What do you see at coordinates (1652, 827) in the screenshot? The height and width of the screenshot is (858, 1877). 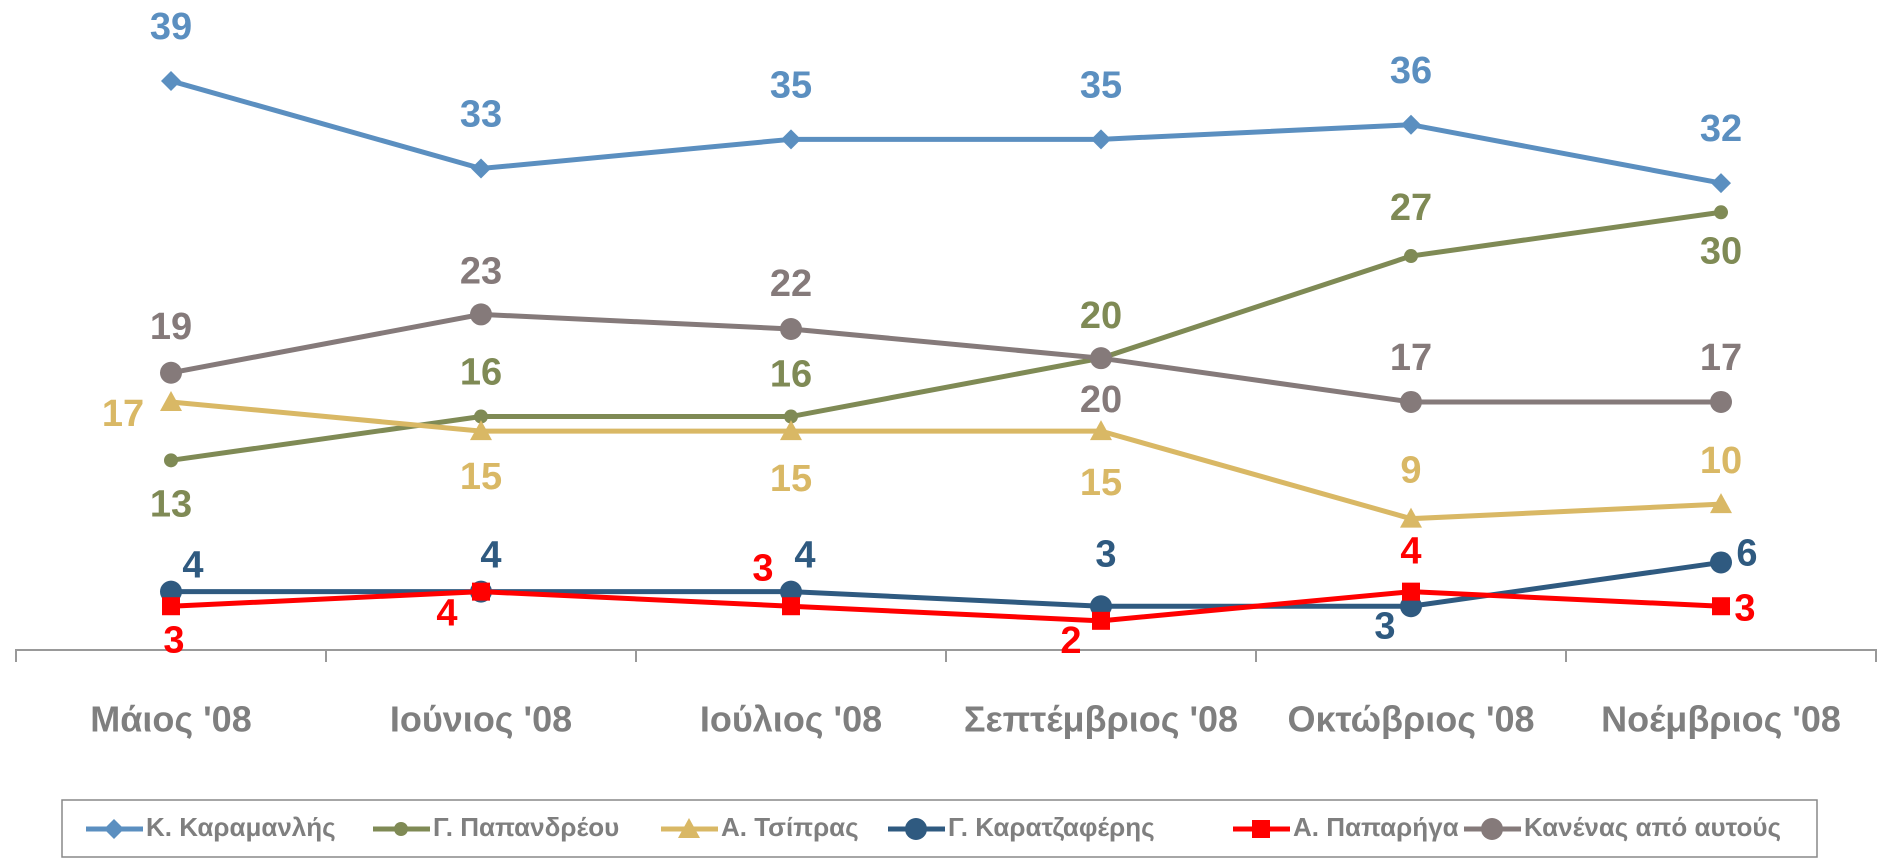 I see `legend-label: Κανένας από αυτούς` at bounding box center [1652, 827].